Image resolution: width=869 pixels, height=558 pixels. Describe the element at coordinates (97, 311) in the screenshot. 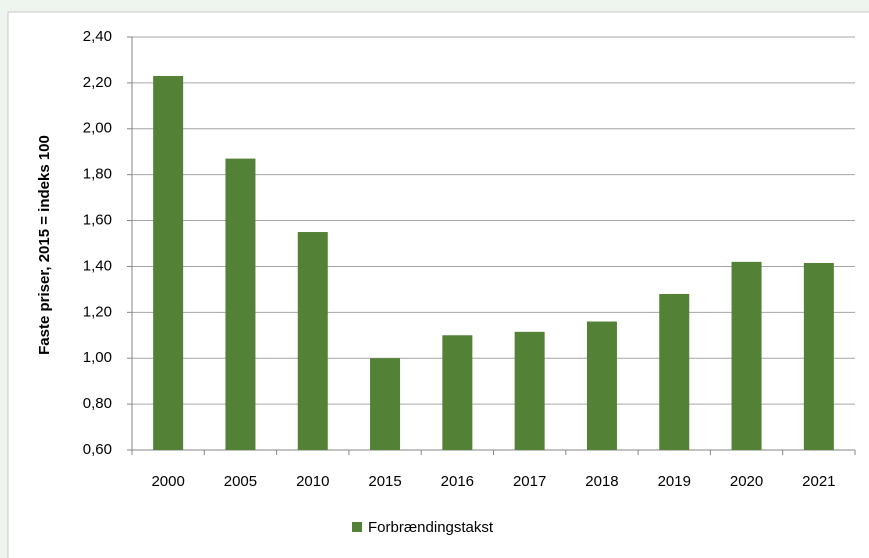

I see `y-tick-label: 1,20` at that location.